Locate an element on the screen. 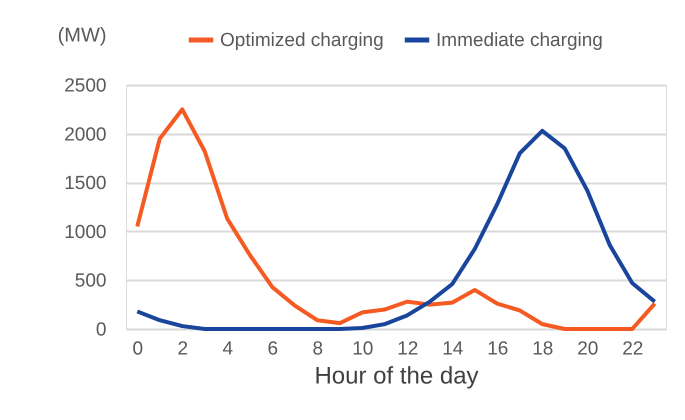 Image resolution: width=685 pixels, height=420 pixels. y-tick-label: 0 is located at coordinates (101, 330).